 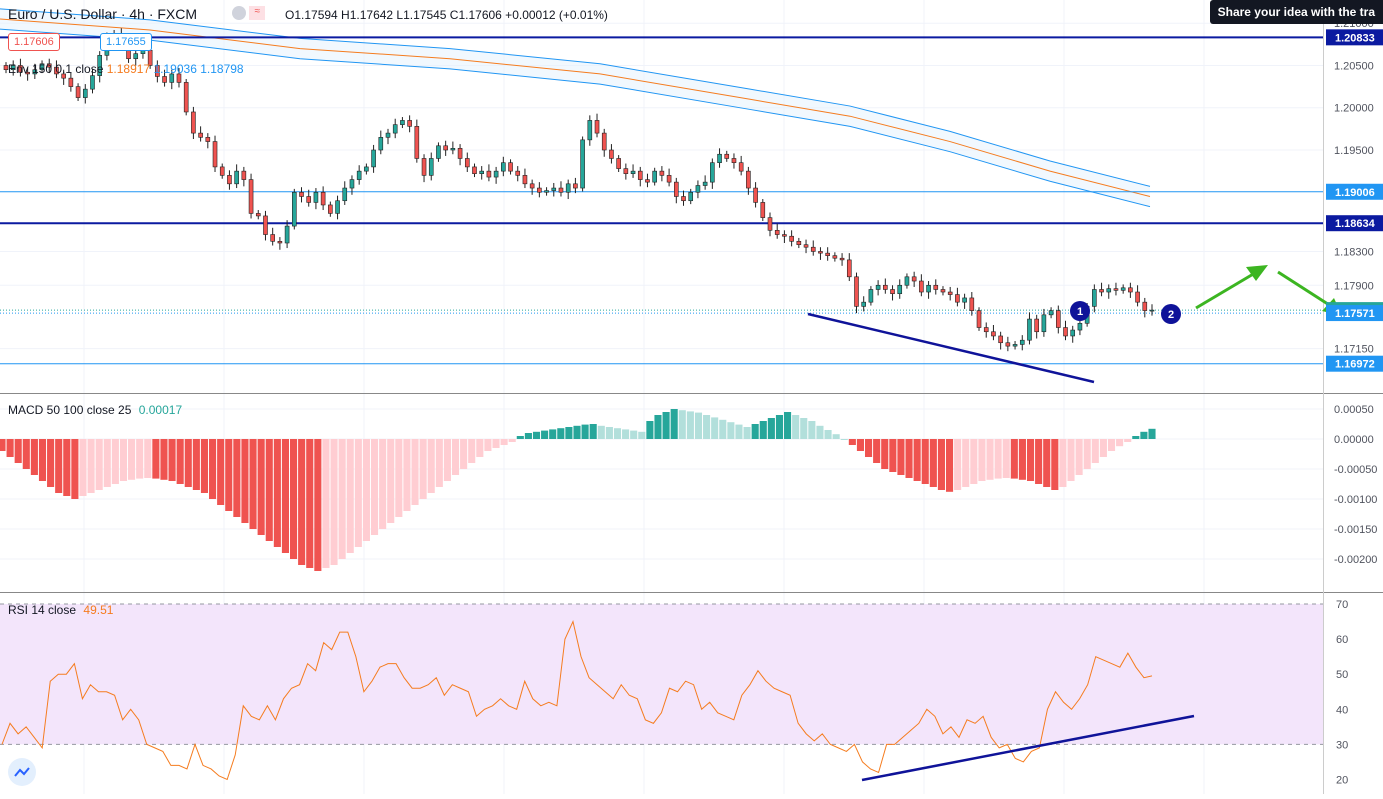 What do you see at coordinates (1296, 12) in the screenshot?
I see `share-idea-tooltip: Share your idea with the tra` at bounding box center [1296, 12].